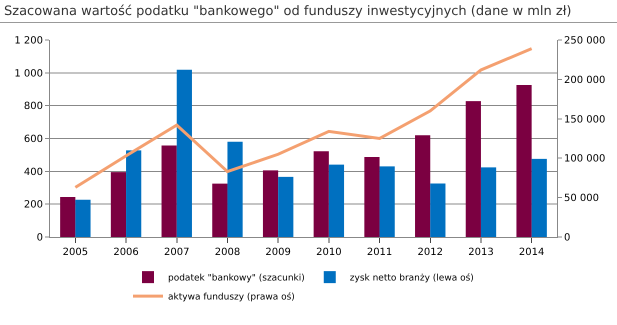  Describe the element at coordinates (379, 252) in the screenshot. I see `x-tick-label: 2011` at that location.